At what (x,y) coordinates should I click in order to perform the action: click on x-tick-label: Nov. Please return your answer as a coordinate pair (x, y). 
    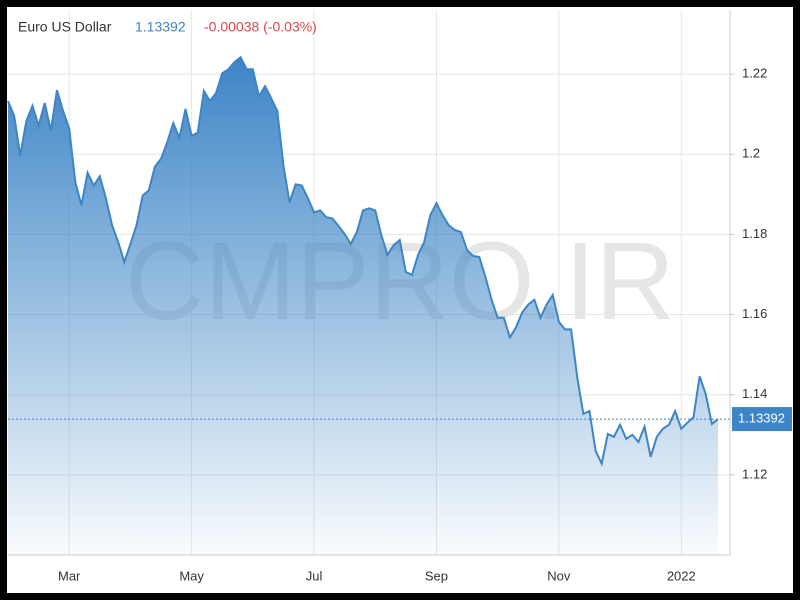
    Looking at the image, I should click on (559, 575).